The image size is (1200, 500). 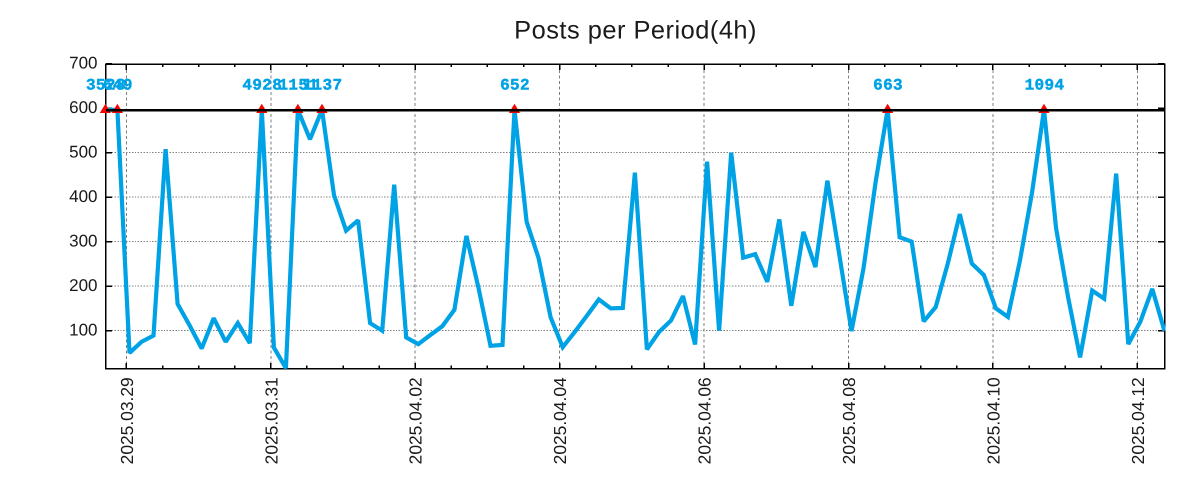 I want to click on svg-text: 1151, so click(x=298, y=85).